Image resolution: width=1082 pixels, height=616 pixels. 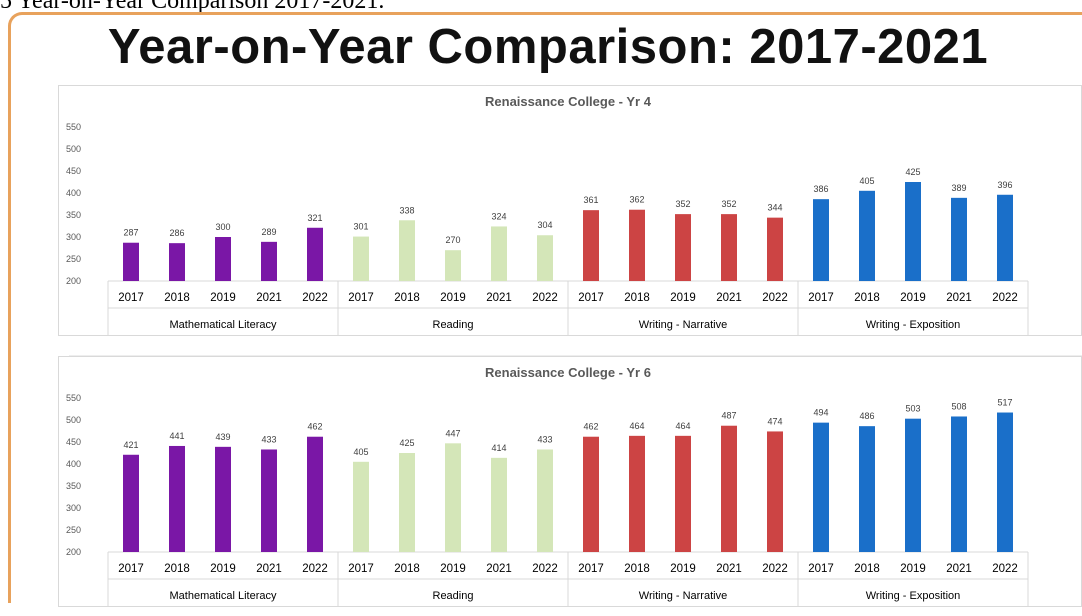 What do you see at coordinates (820, 189) in the screenshot?
I see `data-label: 386` at bounding box center [820, 189].